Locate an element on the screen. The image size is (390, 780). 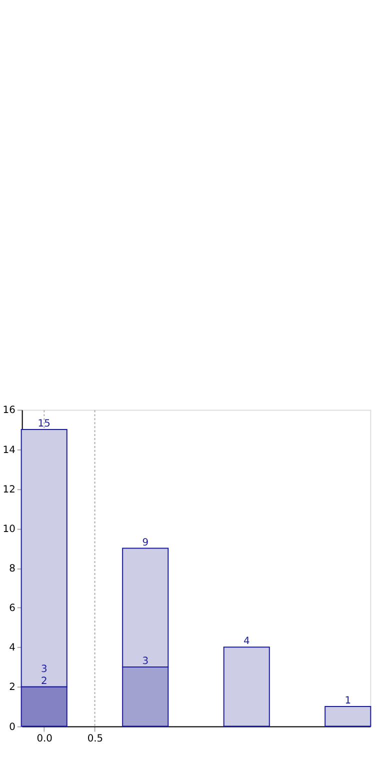
x-tick-label: 0.0 is located at coordinates (44, 739).